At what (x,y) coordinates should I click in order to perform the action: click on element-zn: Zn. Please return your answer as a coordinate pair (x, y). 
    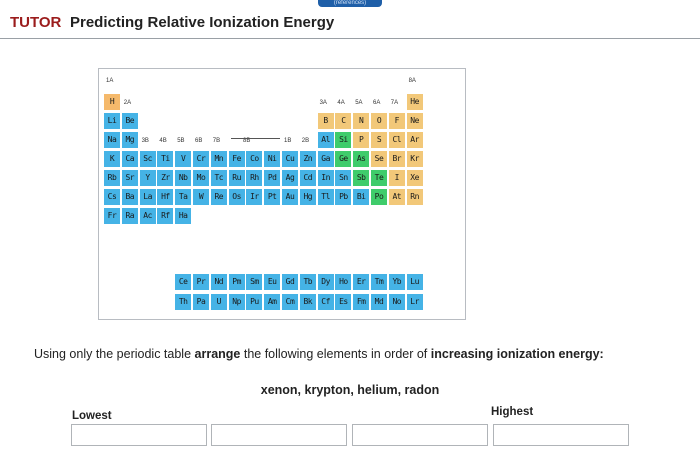
    Looking at the image, I should click on (307, 159).